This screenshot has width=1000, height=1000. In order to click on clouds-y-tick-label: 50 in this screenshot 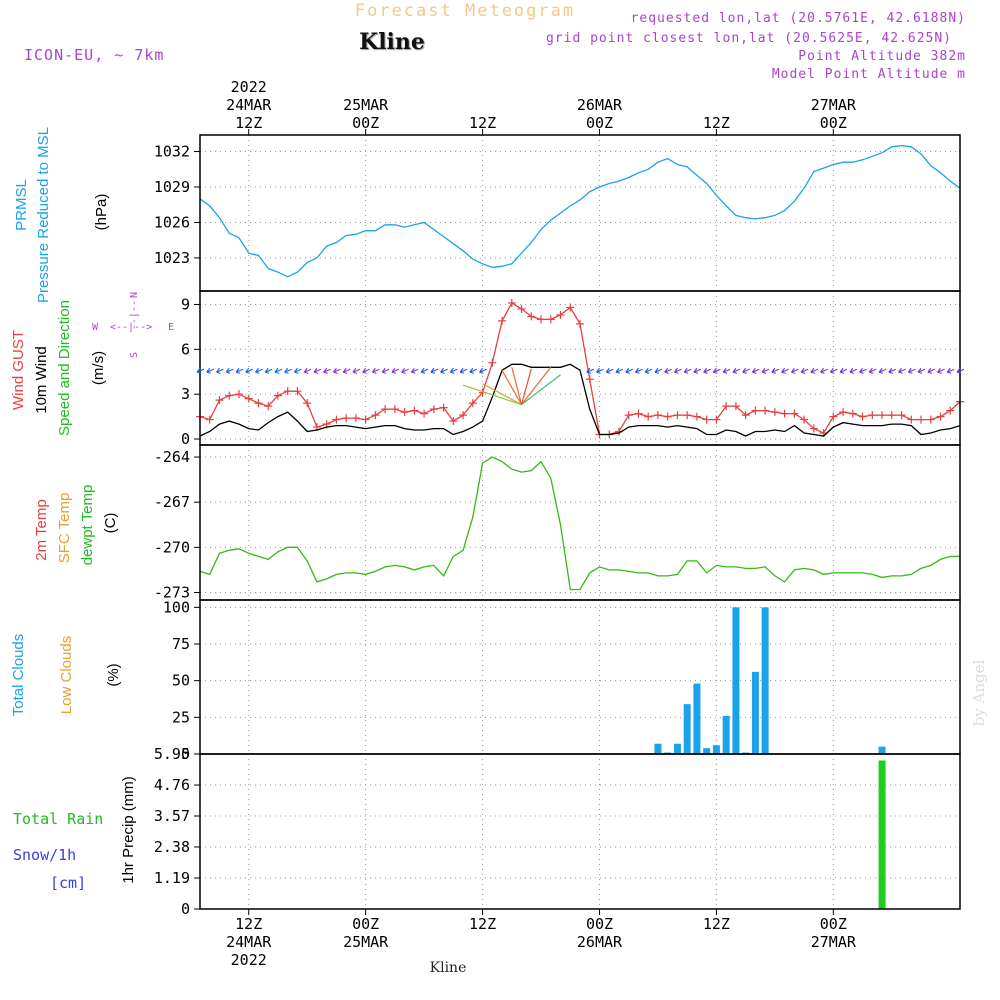, I will do `click(181, 681)`.